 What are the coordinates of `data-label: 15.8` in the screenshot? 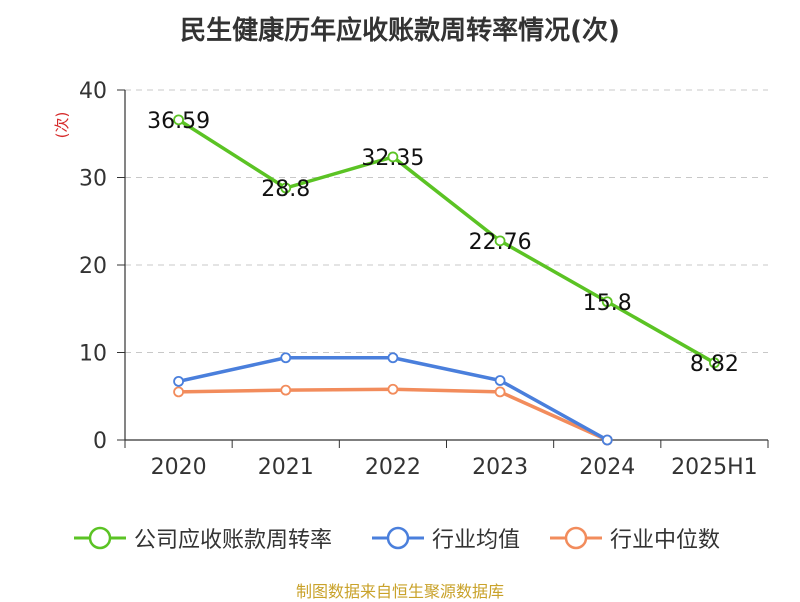 It's located at (607, 303).